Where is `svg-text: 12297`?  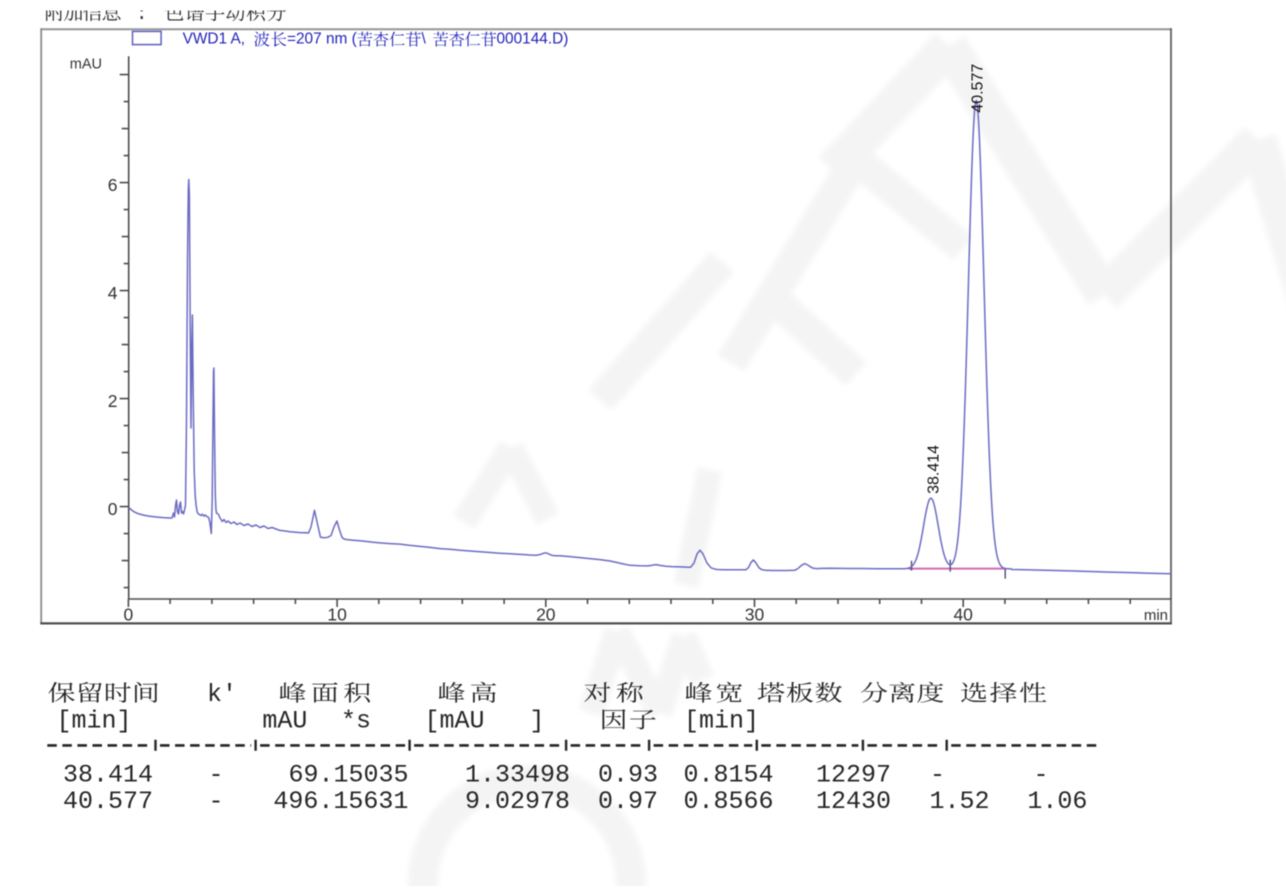
svg-text: 12297 is located at coordinates (853, 774).